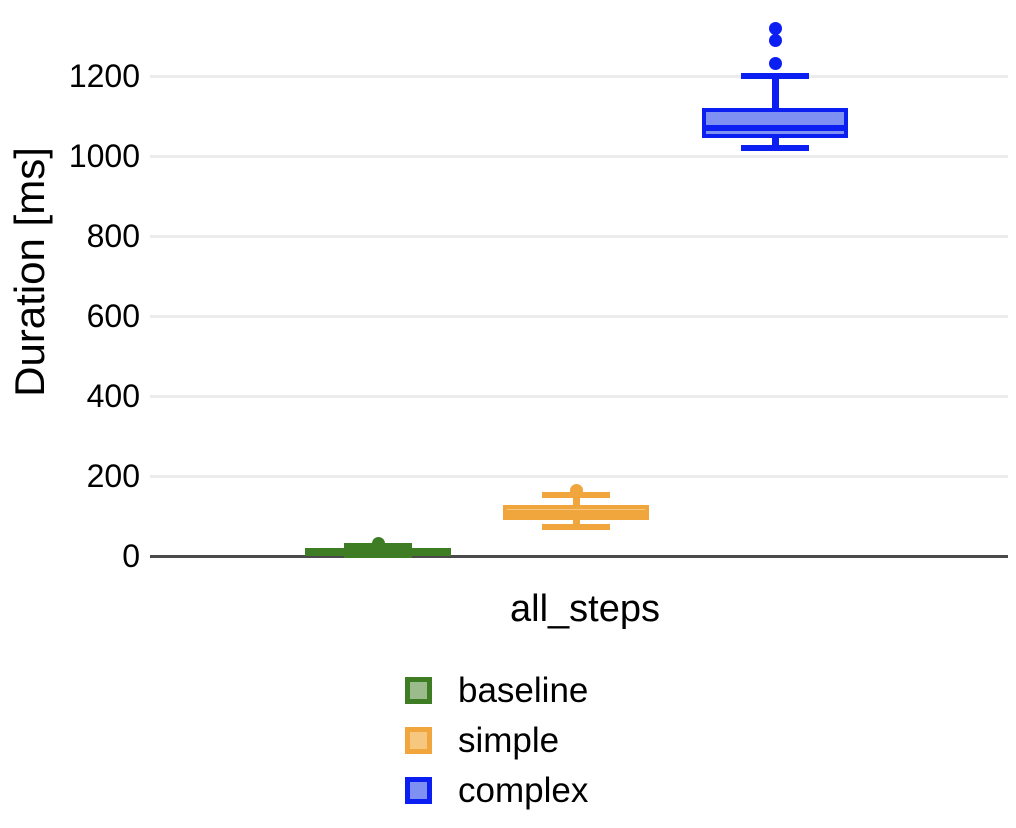  I want to click on y-tick-label: 800, so click(113, 236).